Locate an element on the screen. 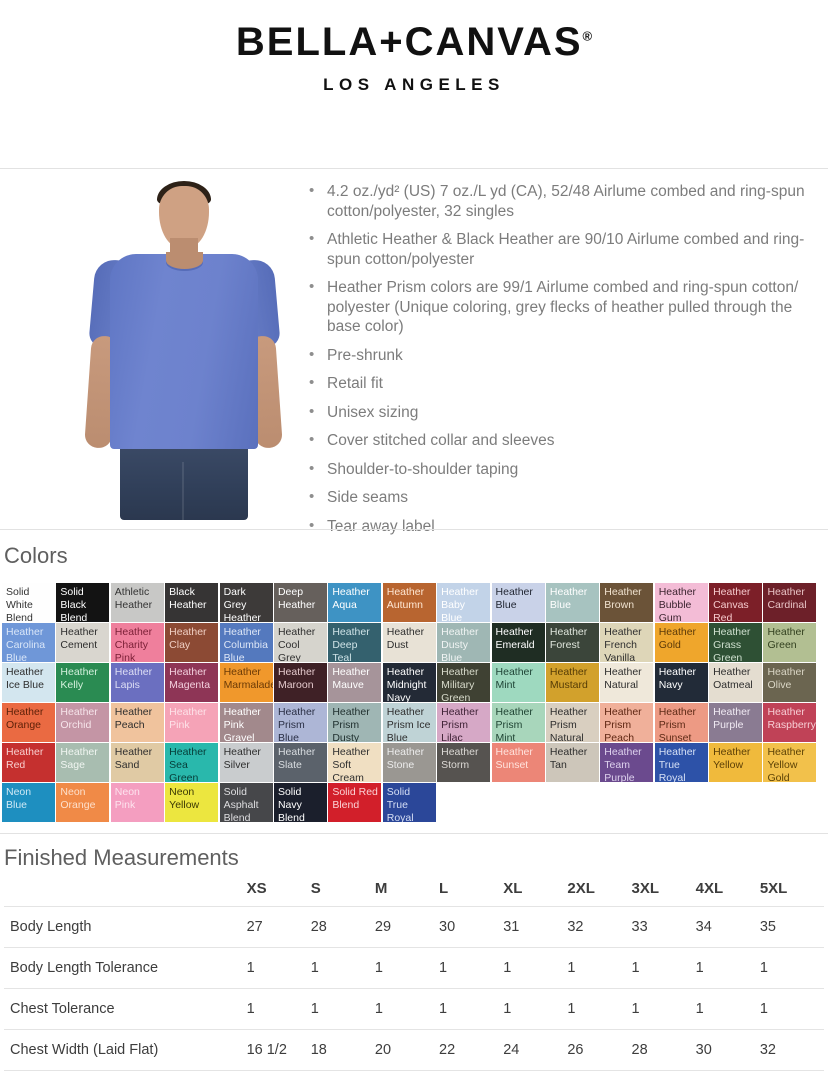 The height and width of the screenshot is (1080, 828). color-swatch: Heather Team Purple is located at coordinates (627, 762).